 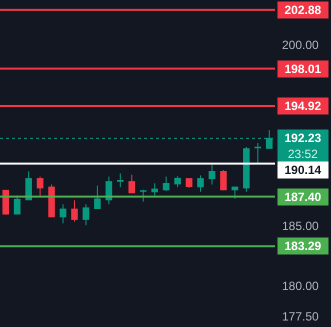 What do you see at coordinates (301, 286) in the screenshot?
I see `y-tick-label: 180.00` at bounding box center [301, 286].